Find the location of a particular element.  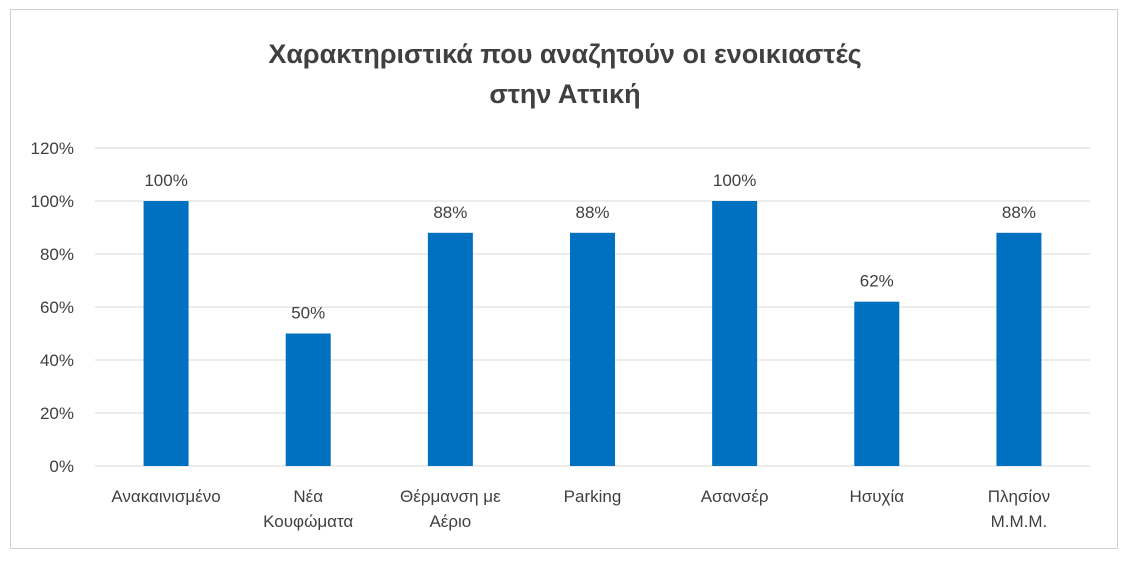

y-tick-label: 20% is located at coordinates (57, 413).